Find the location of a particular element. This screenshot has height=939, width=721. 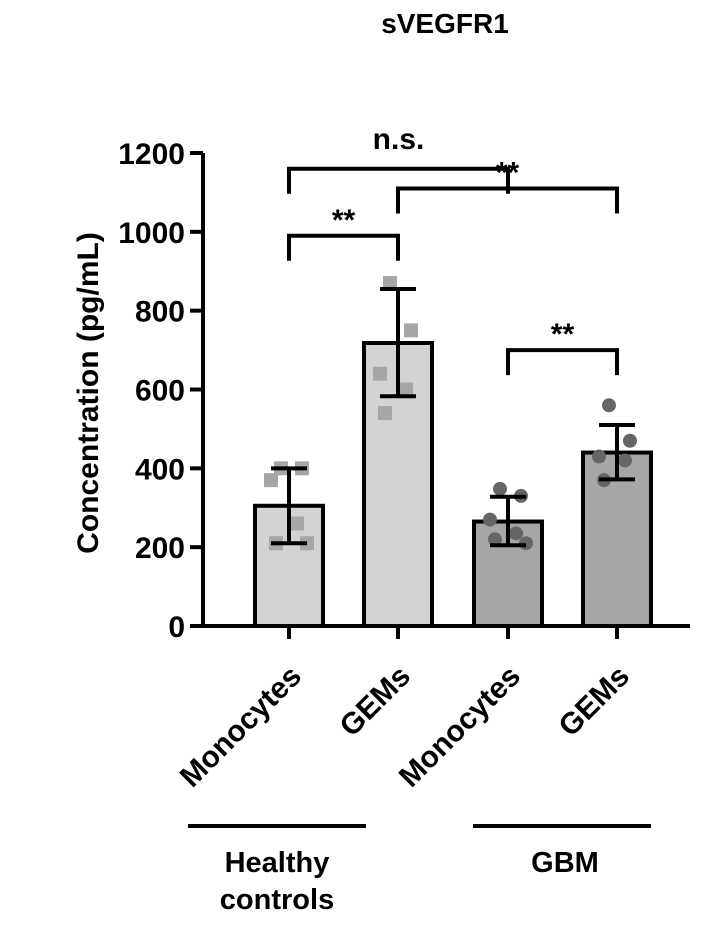

significance-label: n.s. is located at coordinates (399, 139).